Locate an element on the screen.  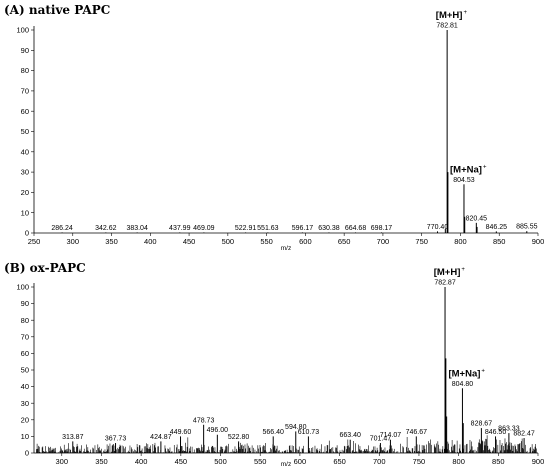
peak-label: 286.24 is located at coordinates (62, 228).